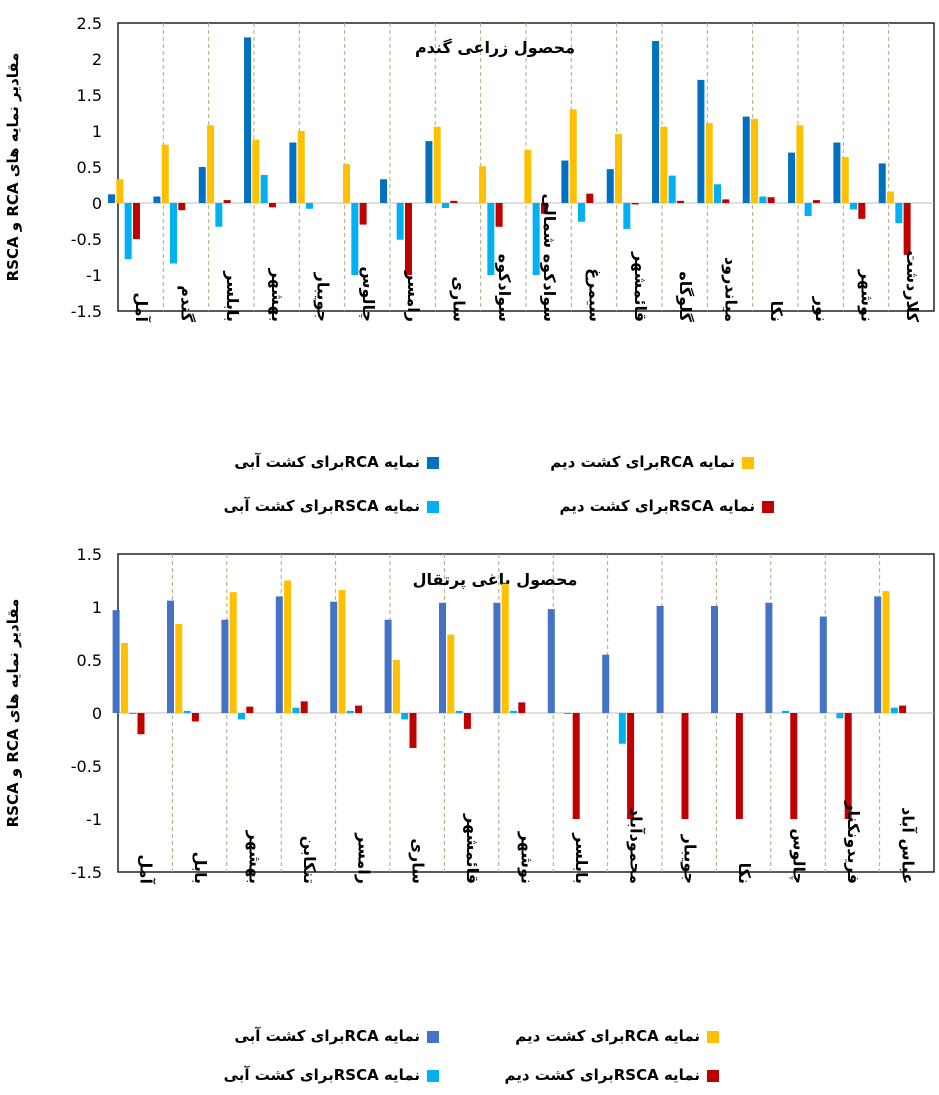 The width and height of the screenshot is (939, 1095). What do you see at coordinates (97, 607) in the screenshot?
I see `y-tick-label: 1` at bounding box center [97, 607].